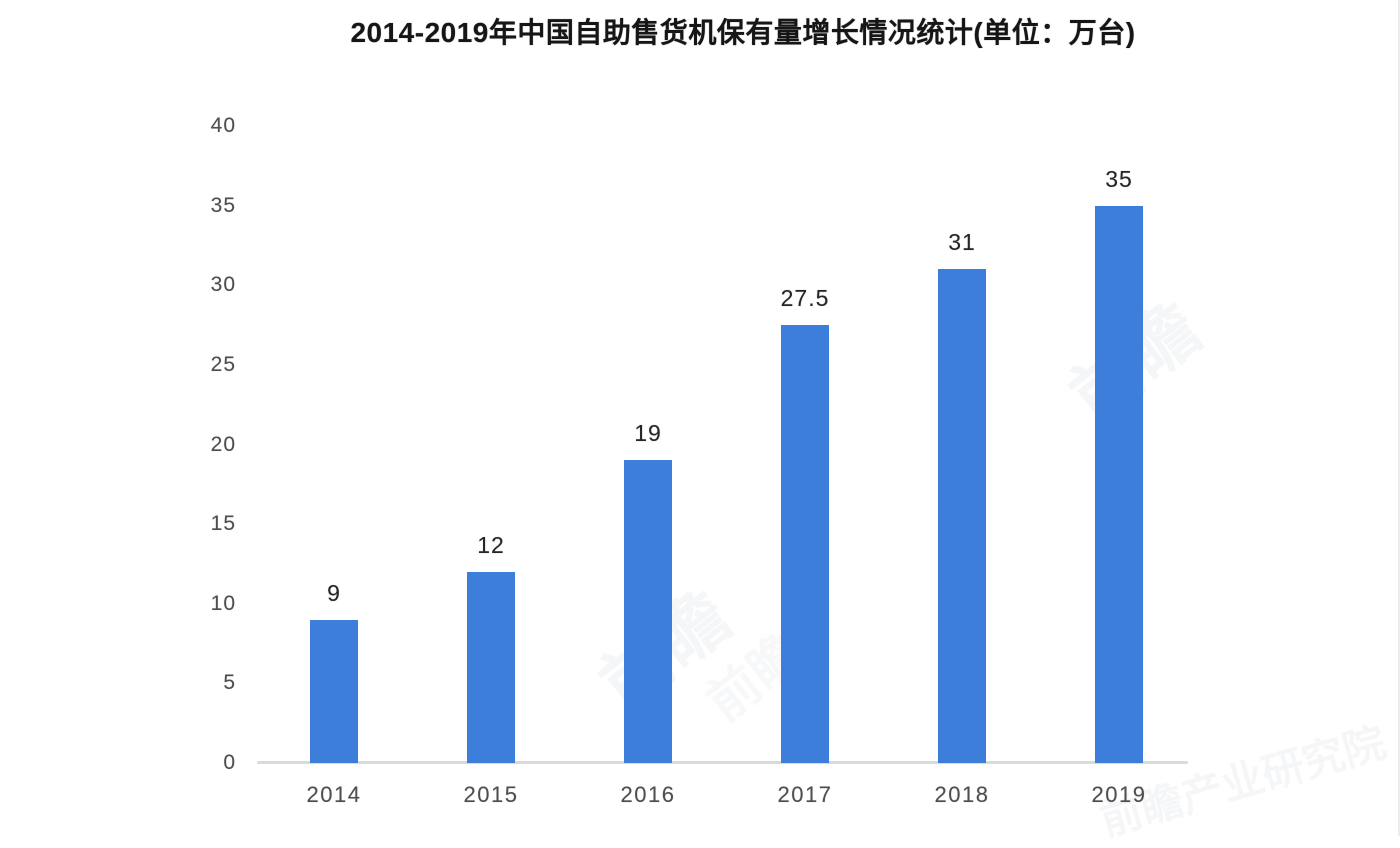 The image size is (1400, 848). What do you see at coordinates (1119, 179) in the screenshot?
I see `bar-value-label: 35` at bounding box center [1119, 179].